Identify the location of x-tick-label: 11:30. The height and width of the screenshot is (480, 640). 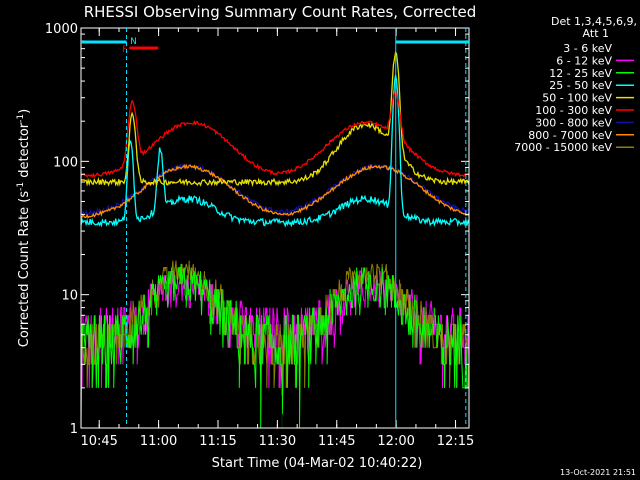
(277, 441).